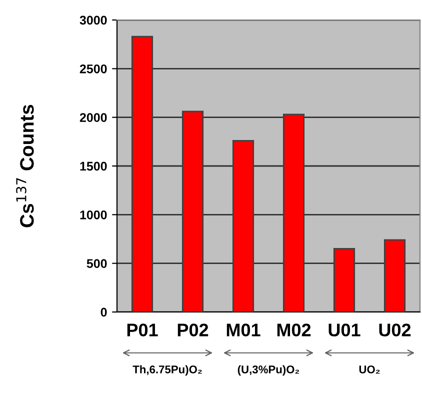 The height and width of the screenshot is (406, 422). I want to click on x-tick-label: U02, so click(395, 330).